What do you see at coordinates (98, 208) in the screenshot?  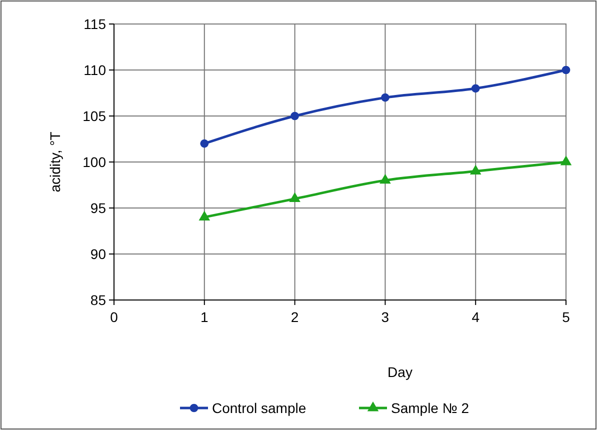 I see `y-tick-label: 95` at bounding box center [98, 208].